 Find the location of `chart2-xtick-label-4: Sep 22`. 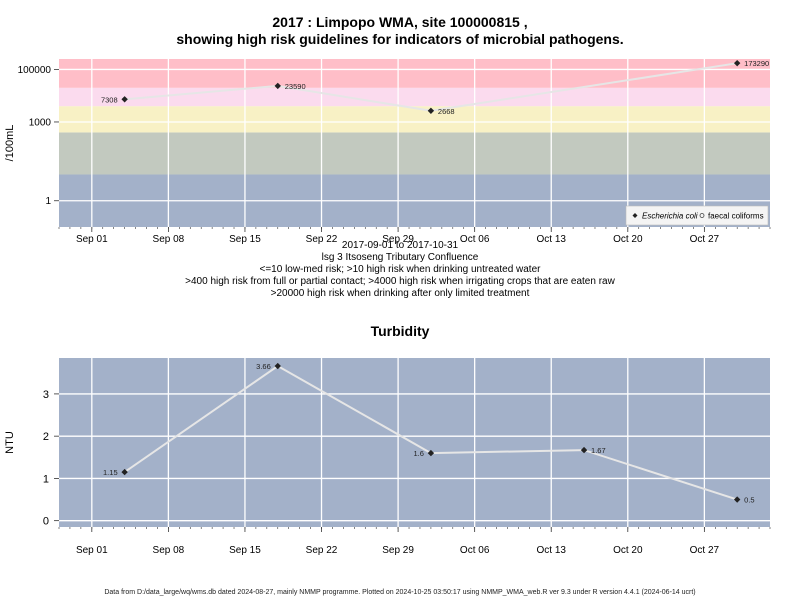

chart2-xtick-label-4: Sep 22 is located at coordinates (322, 550).